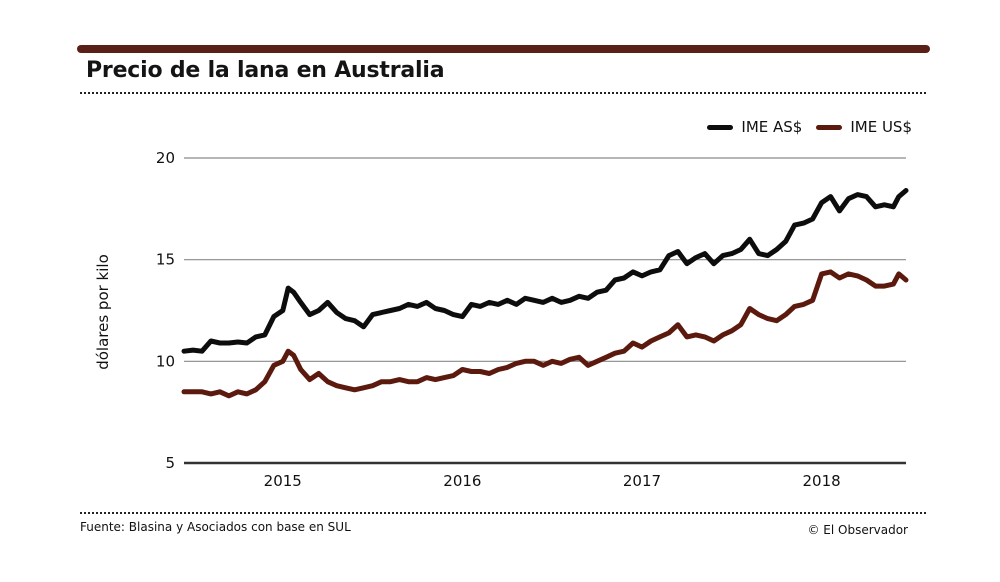 The width and height of the screenshot is (1000, 582). What do you see at coordinates (165, 158) in the screenshot?
I see `y-tick-label-20: 20` at bounding box center [165, 158].